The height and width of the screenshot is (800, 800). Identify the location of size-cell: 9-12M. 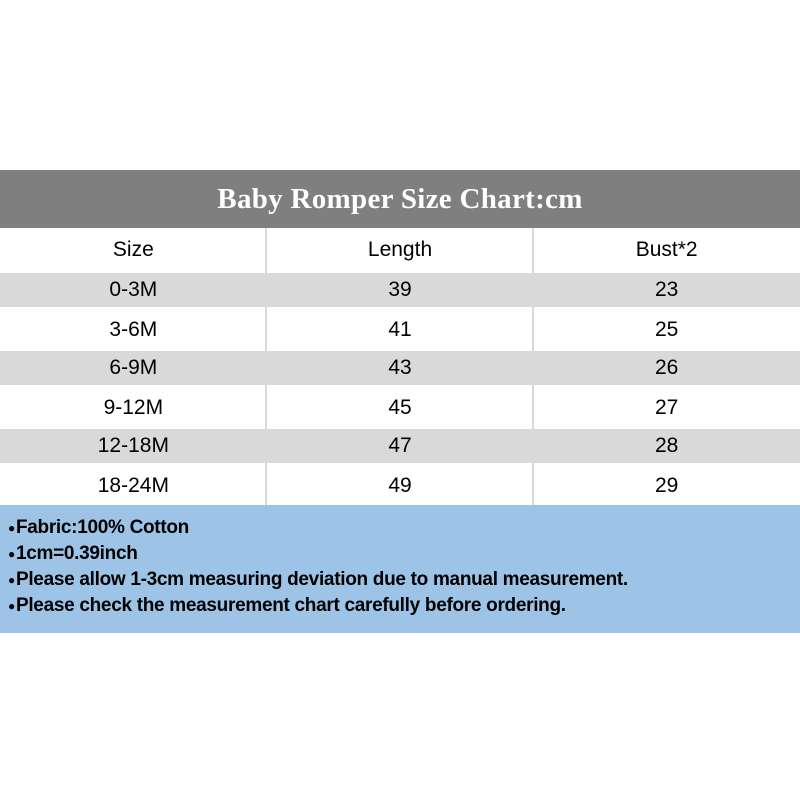
(133, 407).